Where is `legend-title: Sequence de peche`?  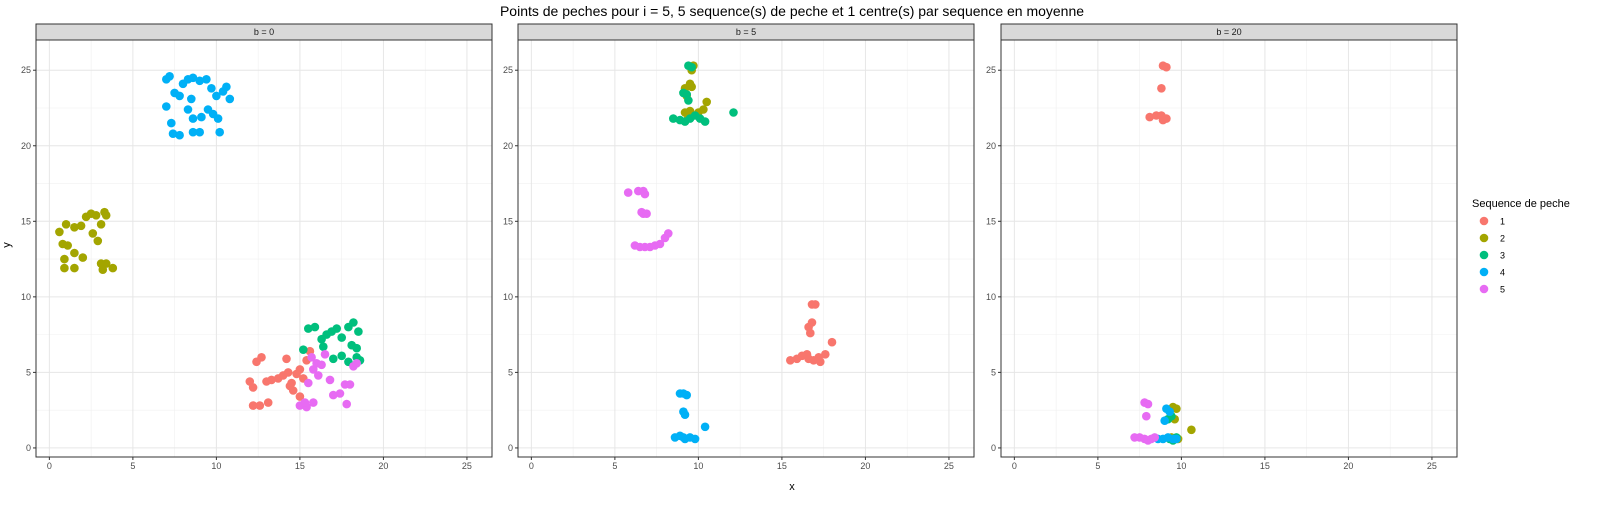 legend-title: Sequence de peche is located at coordinates (1521, 204).